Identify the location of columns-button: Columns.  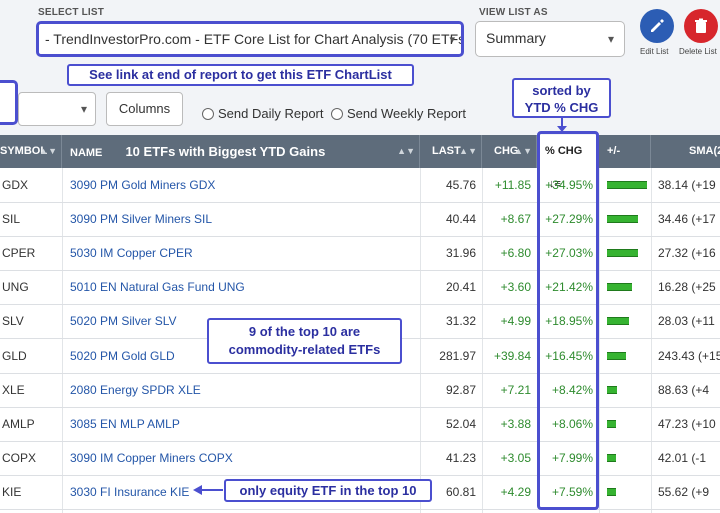
(144, 109).